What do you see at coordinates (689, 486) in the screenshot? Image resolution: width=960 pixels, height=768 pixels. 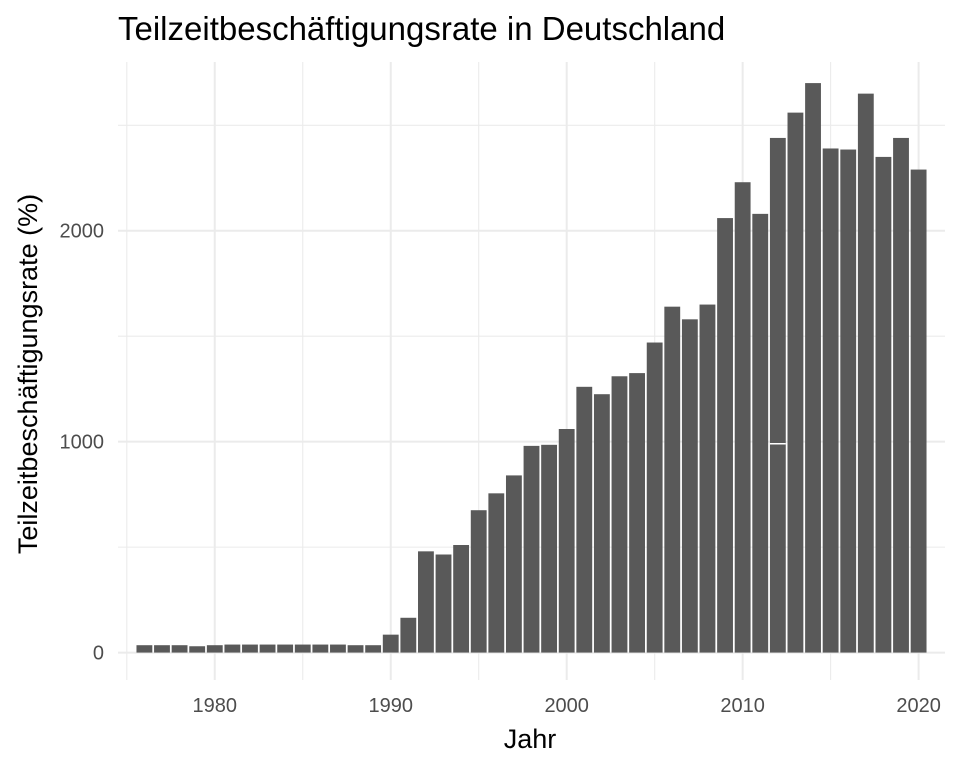 I see `bar-2007` at bounding box center [689, 486].